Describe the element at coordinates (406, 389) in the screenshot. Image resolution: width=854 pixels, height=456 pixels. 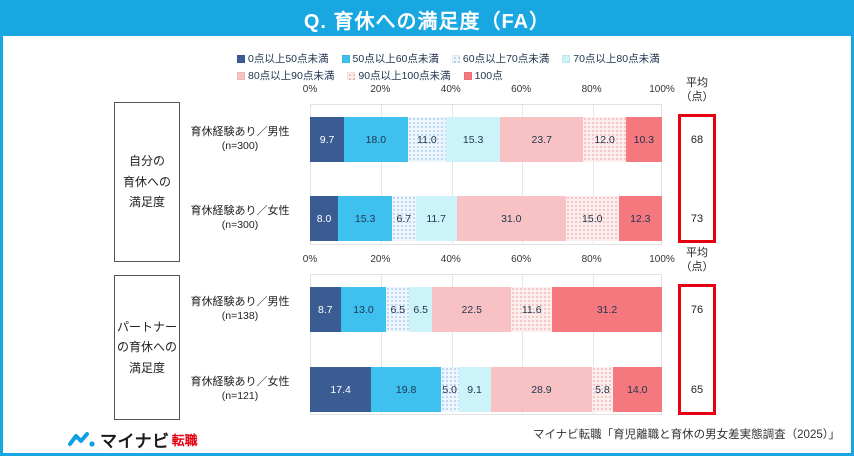
I see `bar-segment: 19.8` at that location.